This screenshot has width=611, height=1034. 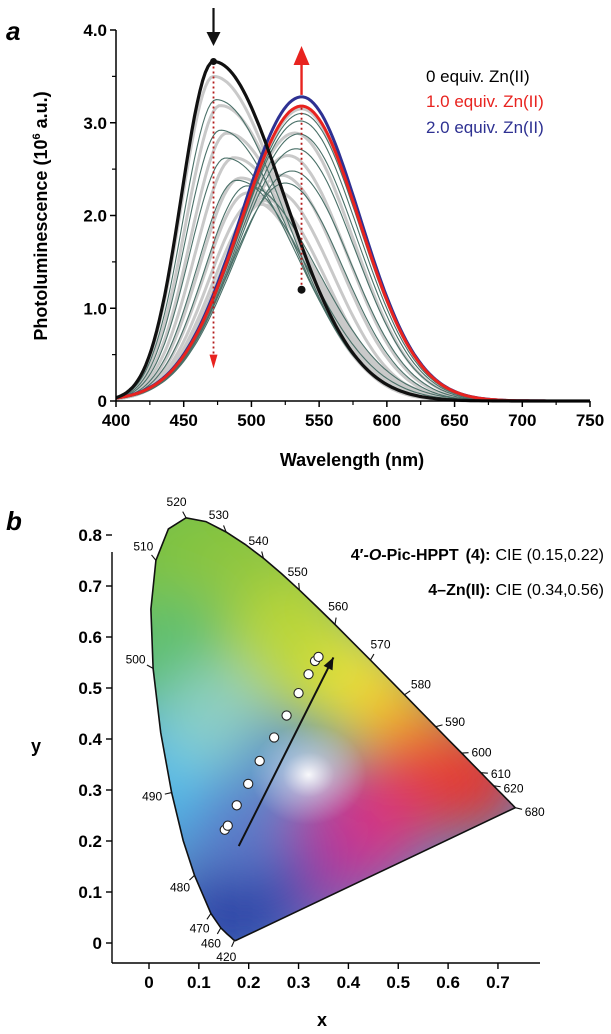 What do you see at coordinates (477, 555) in the screenshot?
I see `cie-label-free-ligand: 4′-O-Pic-HPPT (4): CIE (0.15,0.22)` at bounding box center [477, 555].